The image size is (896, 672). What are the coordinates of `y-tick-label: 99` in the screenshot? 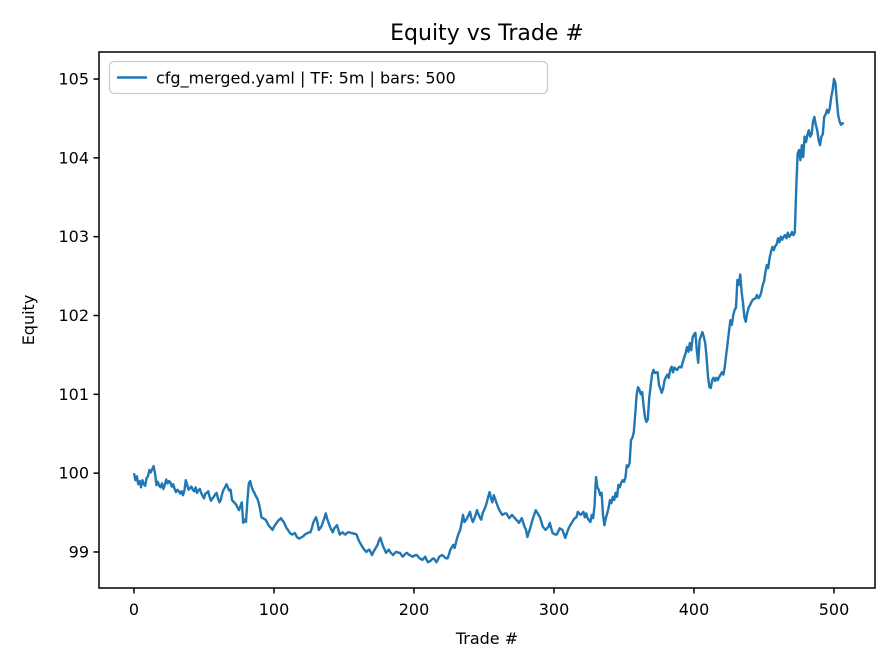 It's located at (79, 551).